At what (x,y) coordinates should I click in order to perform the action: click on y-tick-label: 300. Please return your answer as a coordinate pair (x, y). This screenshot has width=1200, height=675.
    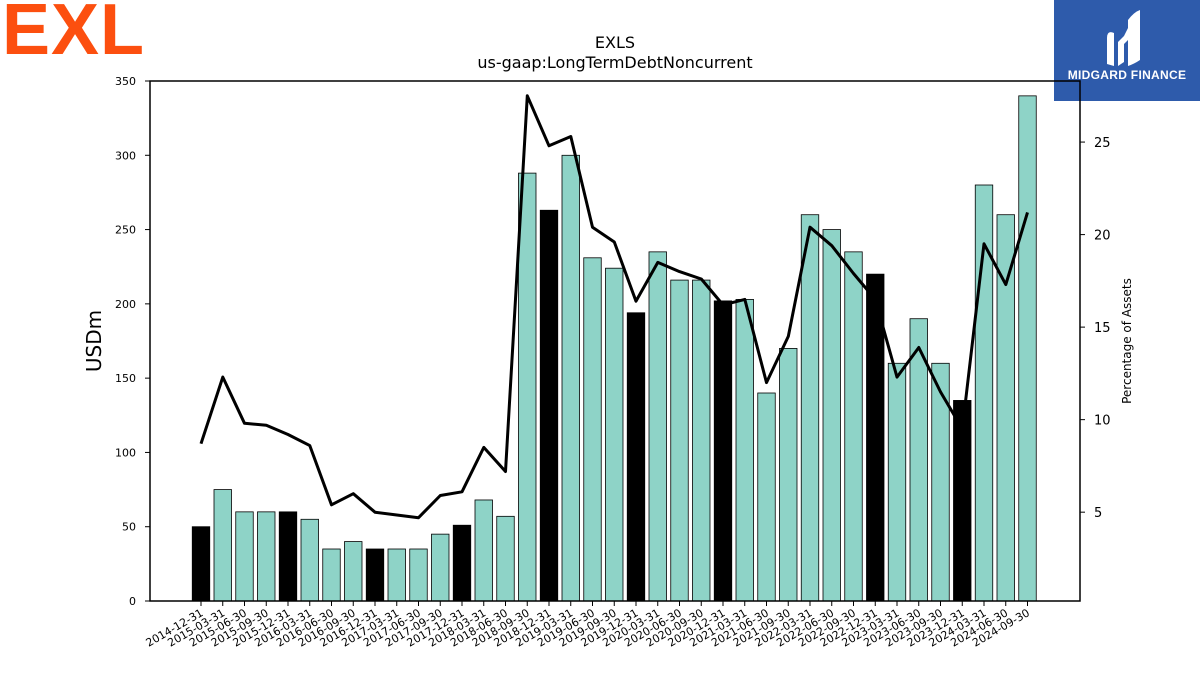
    Looking at the image, I should click on (125, 155).